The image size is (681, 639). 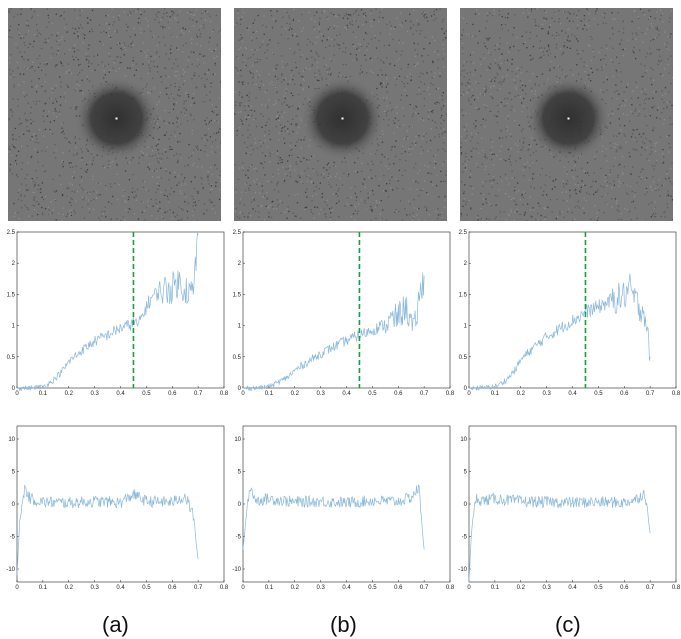 What do you see at coordinates (340, 507) in the screenshot?
I see `residual-chart-b: 0 0.1 0.2 0.3 0.4 0.5 0.6 0.7 0.8 -10 -5 0 5 10` at bounding box center [340, 507].